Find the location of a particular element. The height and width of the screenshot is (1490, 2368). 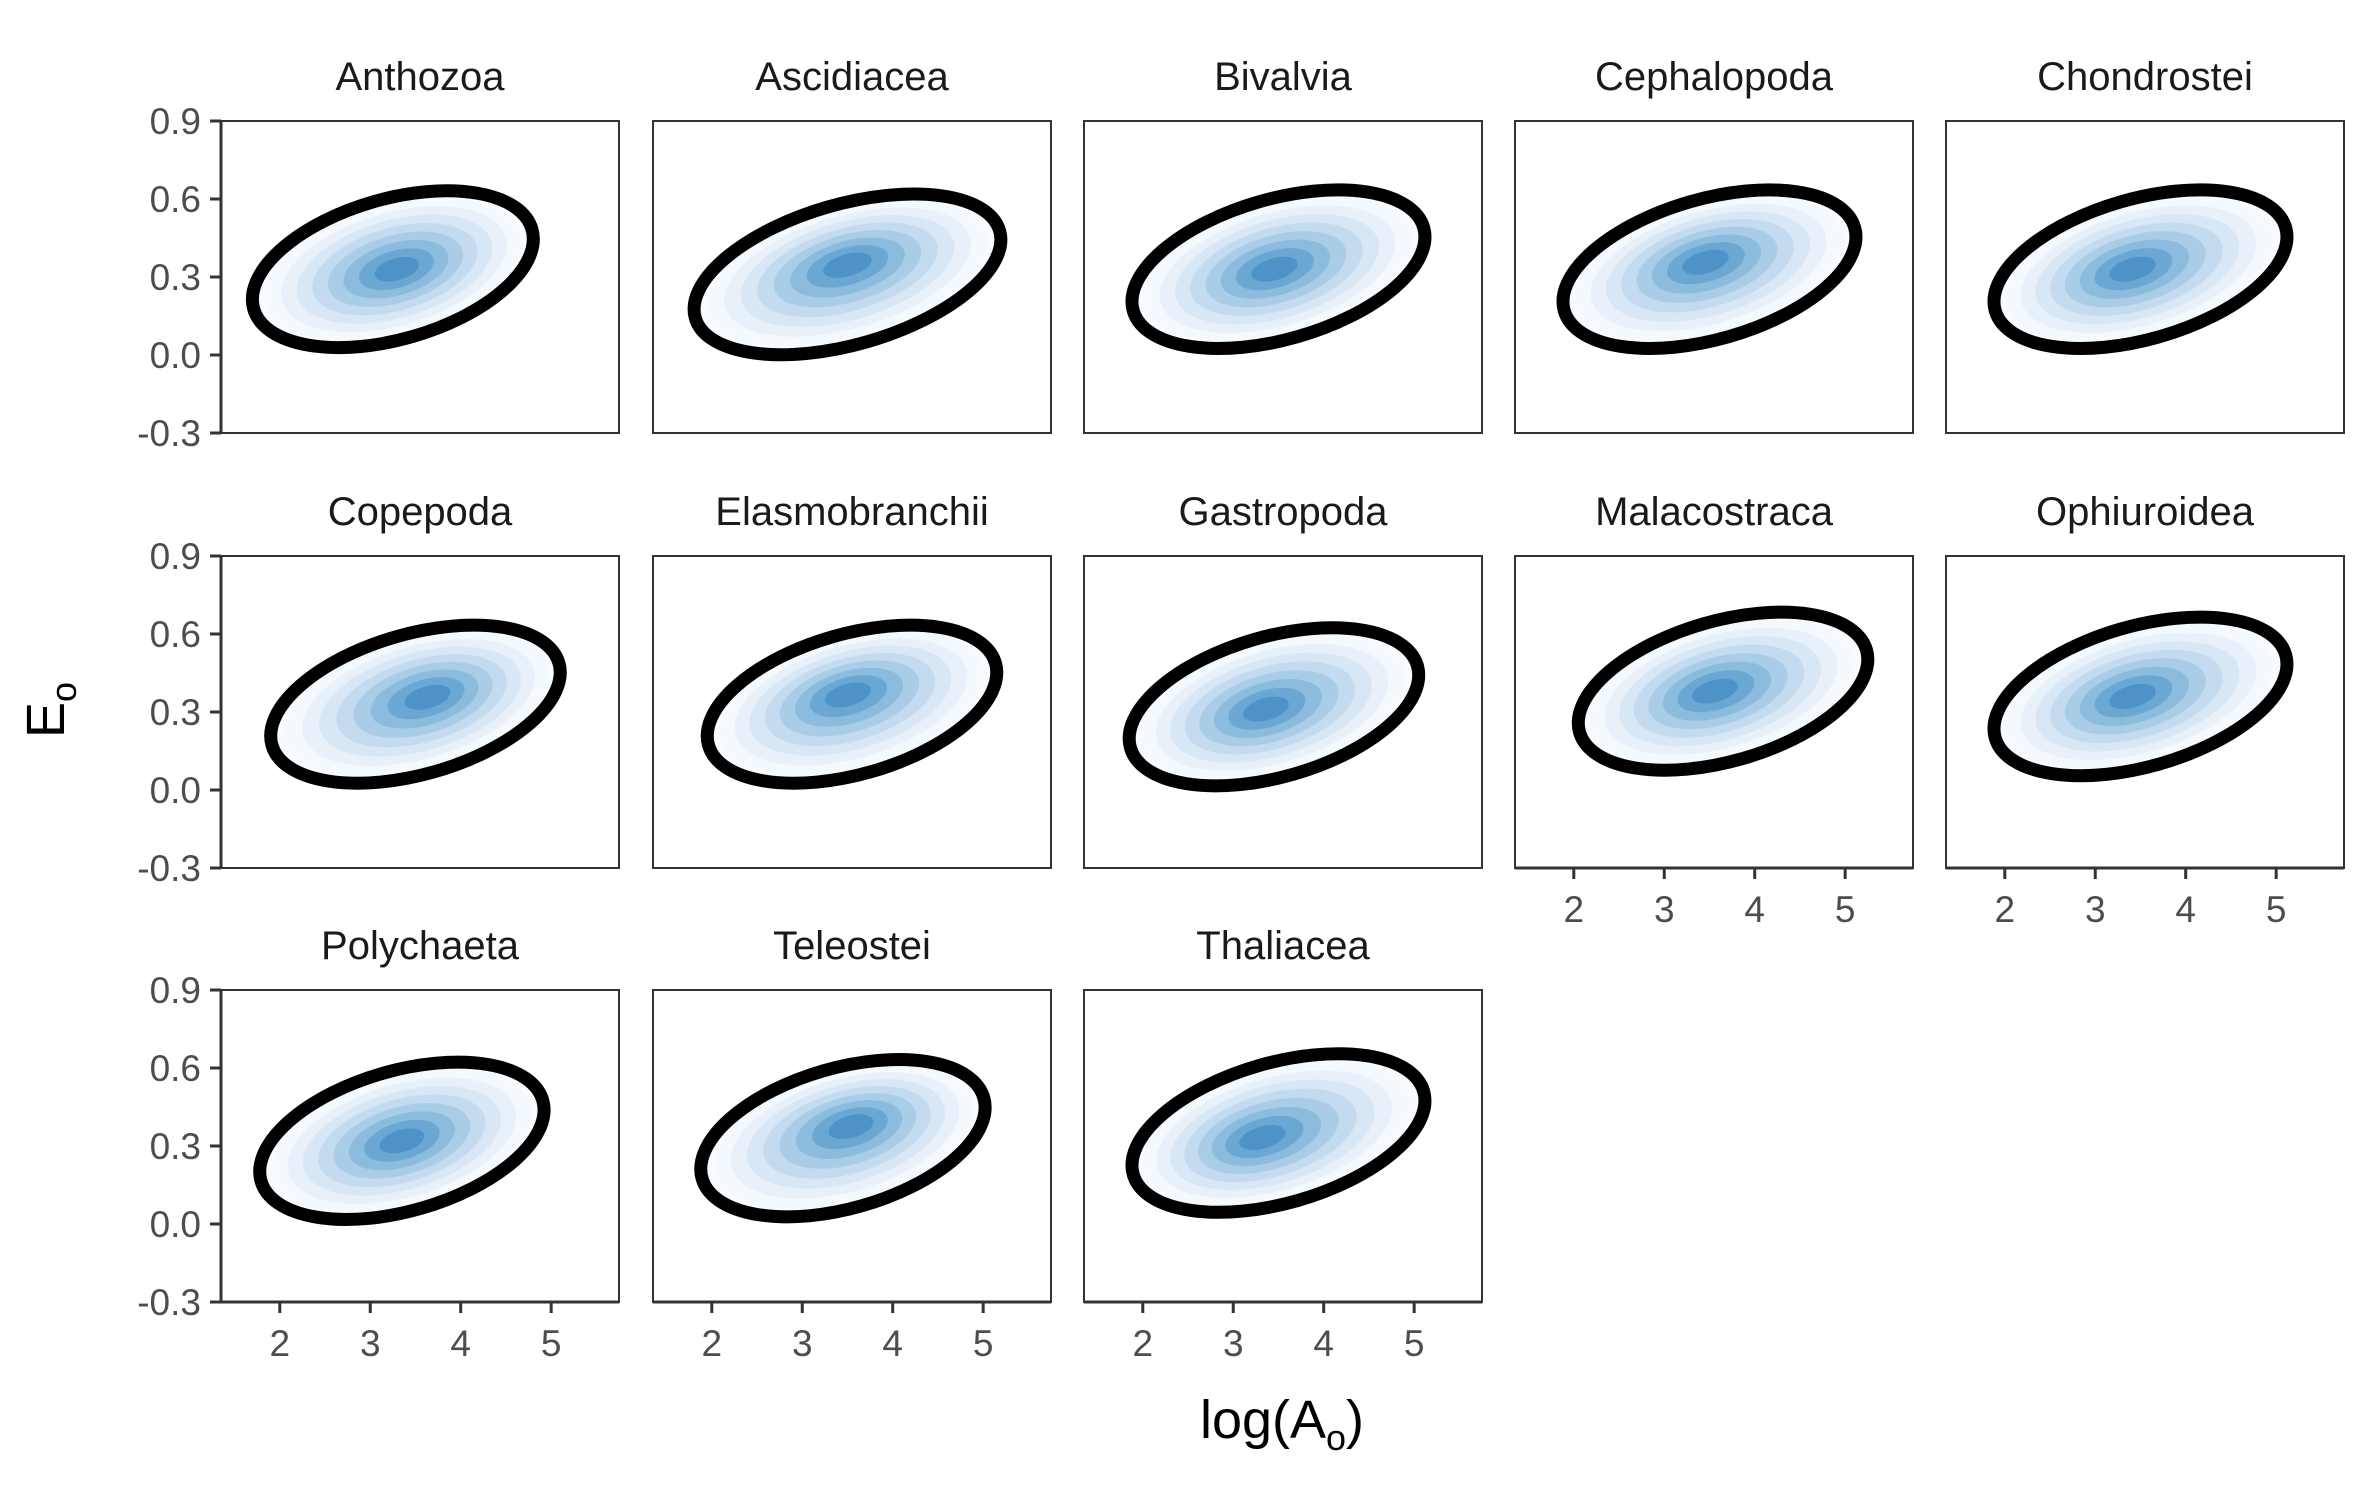

facet-panel: Thaliacea 2 3 4 5 is located at coordinates (1283, 1144).